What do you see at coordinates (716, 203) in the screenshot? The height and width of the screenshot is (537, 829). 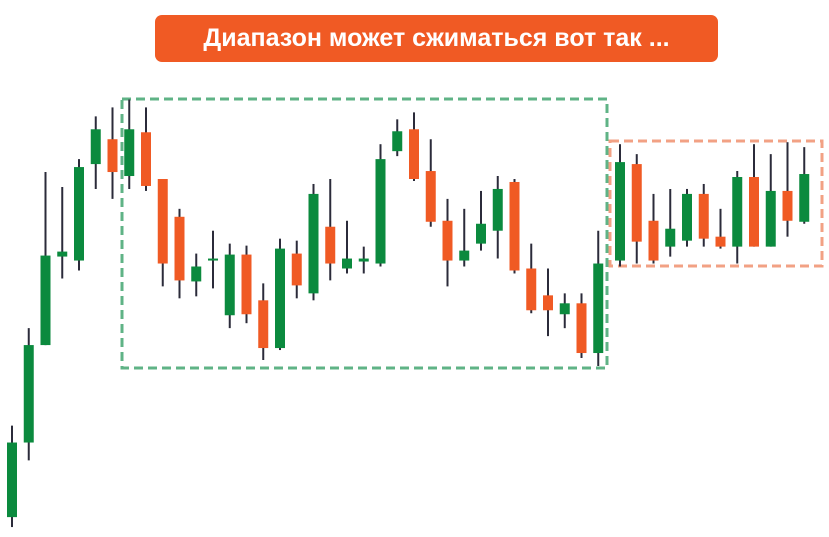 I see `narrow-range-box` at bounding box center [716, 203].